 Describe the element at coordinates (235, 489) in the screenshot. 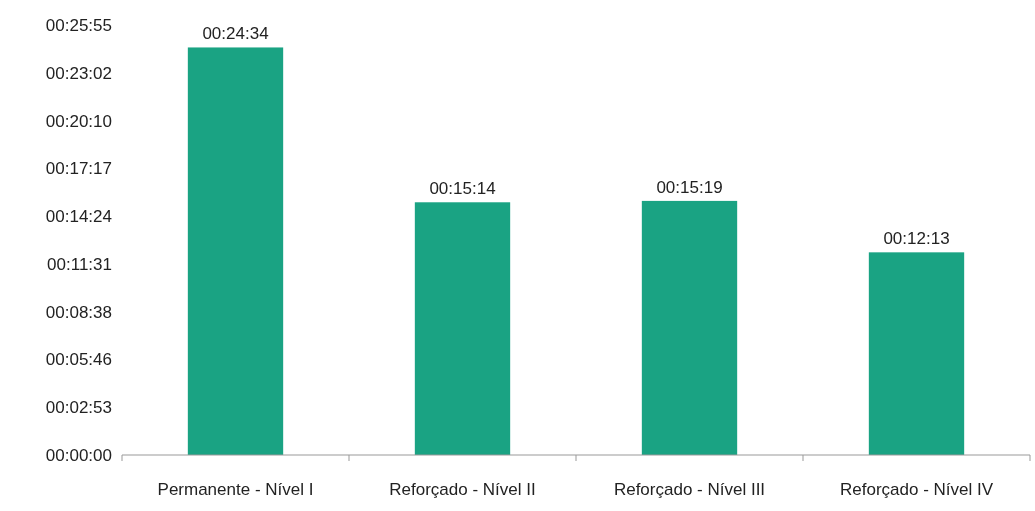

I see `x-tick-label: Permanente - Nível I` at that location.